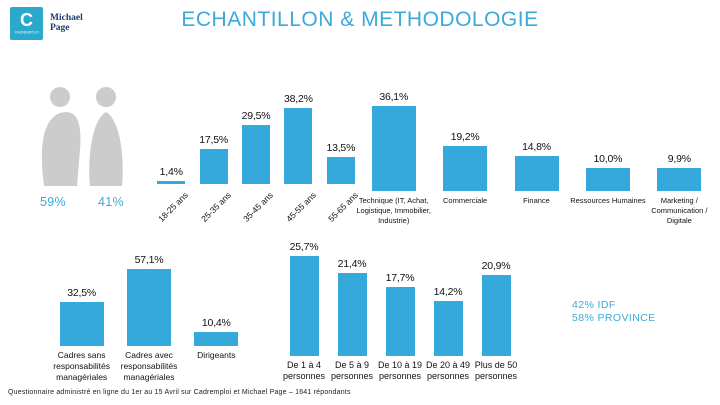  I want to click on bar-value-label: 1,4%, so click(171, 172).